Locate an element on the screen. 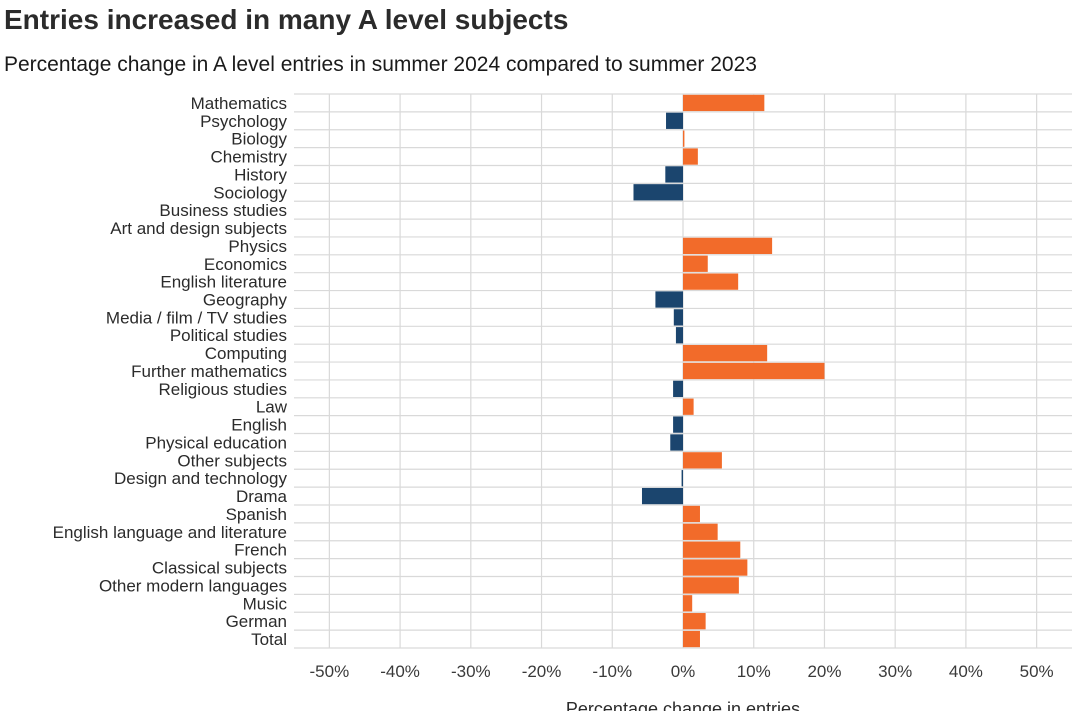  x-tick-label: -50% is located at coordinates (330, 671).